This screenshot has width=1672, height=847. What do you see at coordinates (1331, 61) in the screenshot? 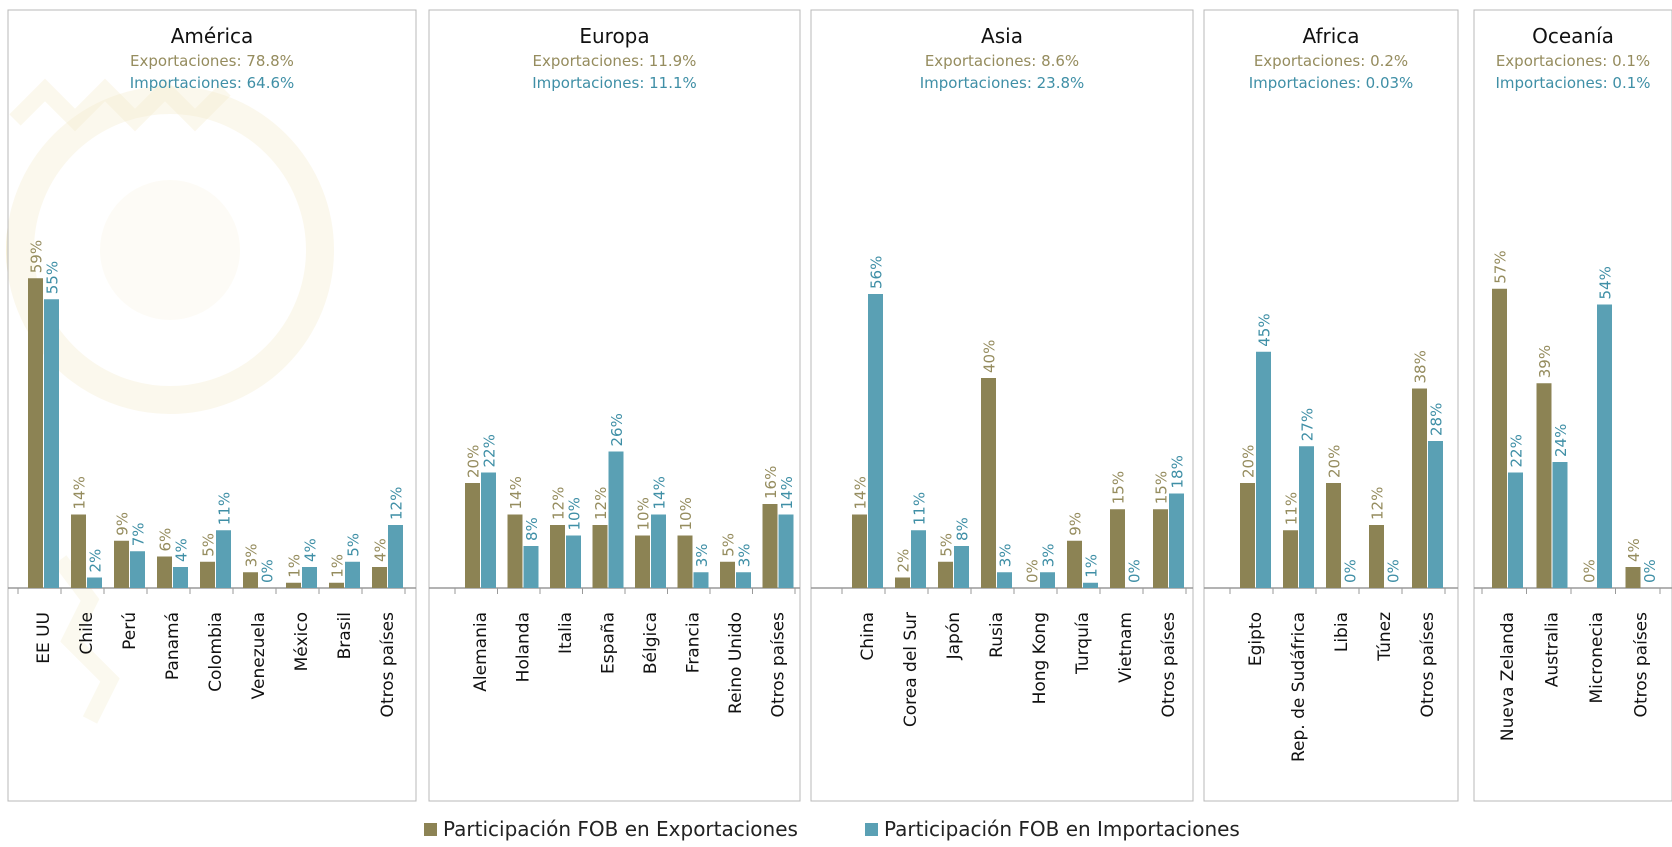
I see `region-exports-summary: Exportaciones: 0.2%` at bounding box center [1331, 61].